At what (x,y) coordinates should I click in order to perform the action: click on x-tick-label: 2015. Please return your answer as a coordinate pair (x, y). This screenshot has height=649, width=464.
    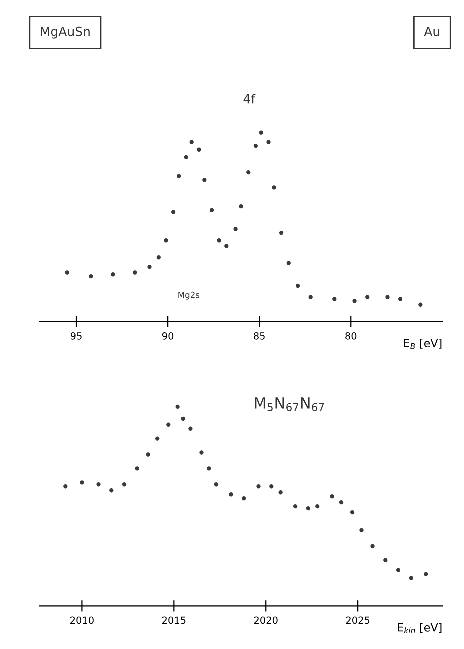
    Looking at the image, I should click on (174, 620).